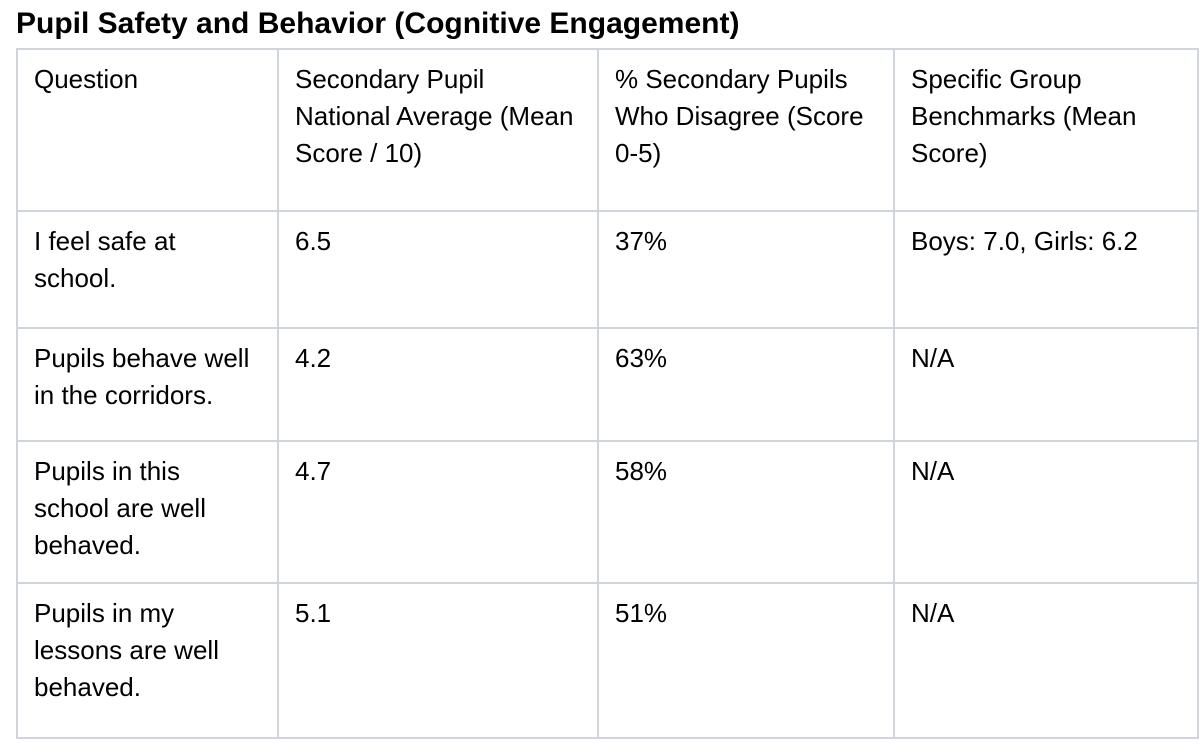  Describe the element at coordinates (147, 130) in the screenshot. I see `column-header-question: Question` at that location.